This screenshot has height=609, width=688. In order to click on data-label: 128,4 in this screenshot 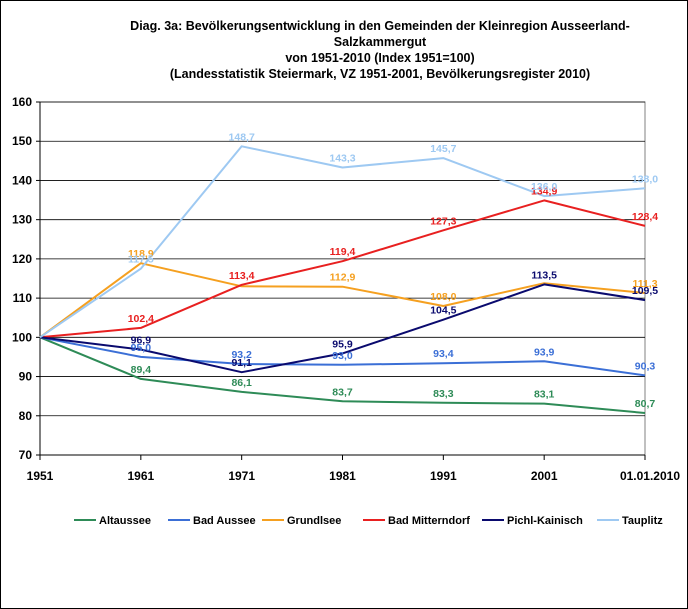, I will do `click(645, 217)`.